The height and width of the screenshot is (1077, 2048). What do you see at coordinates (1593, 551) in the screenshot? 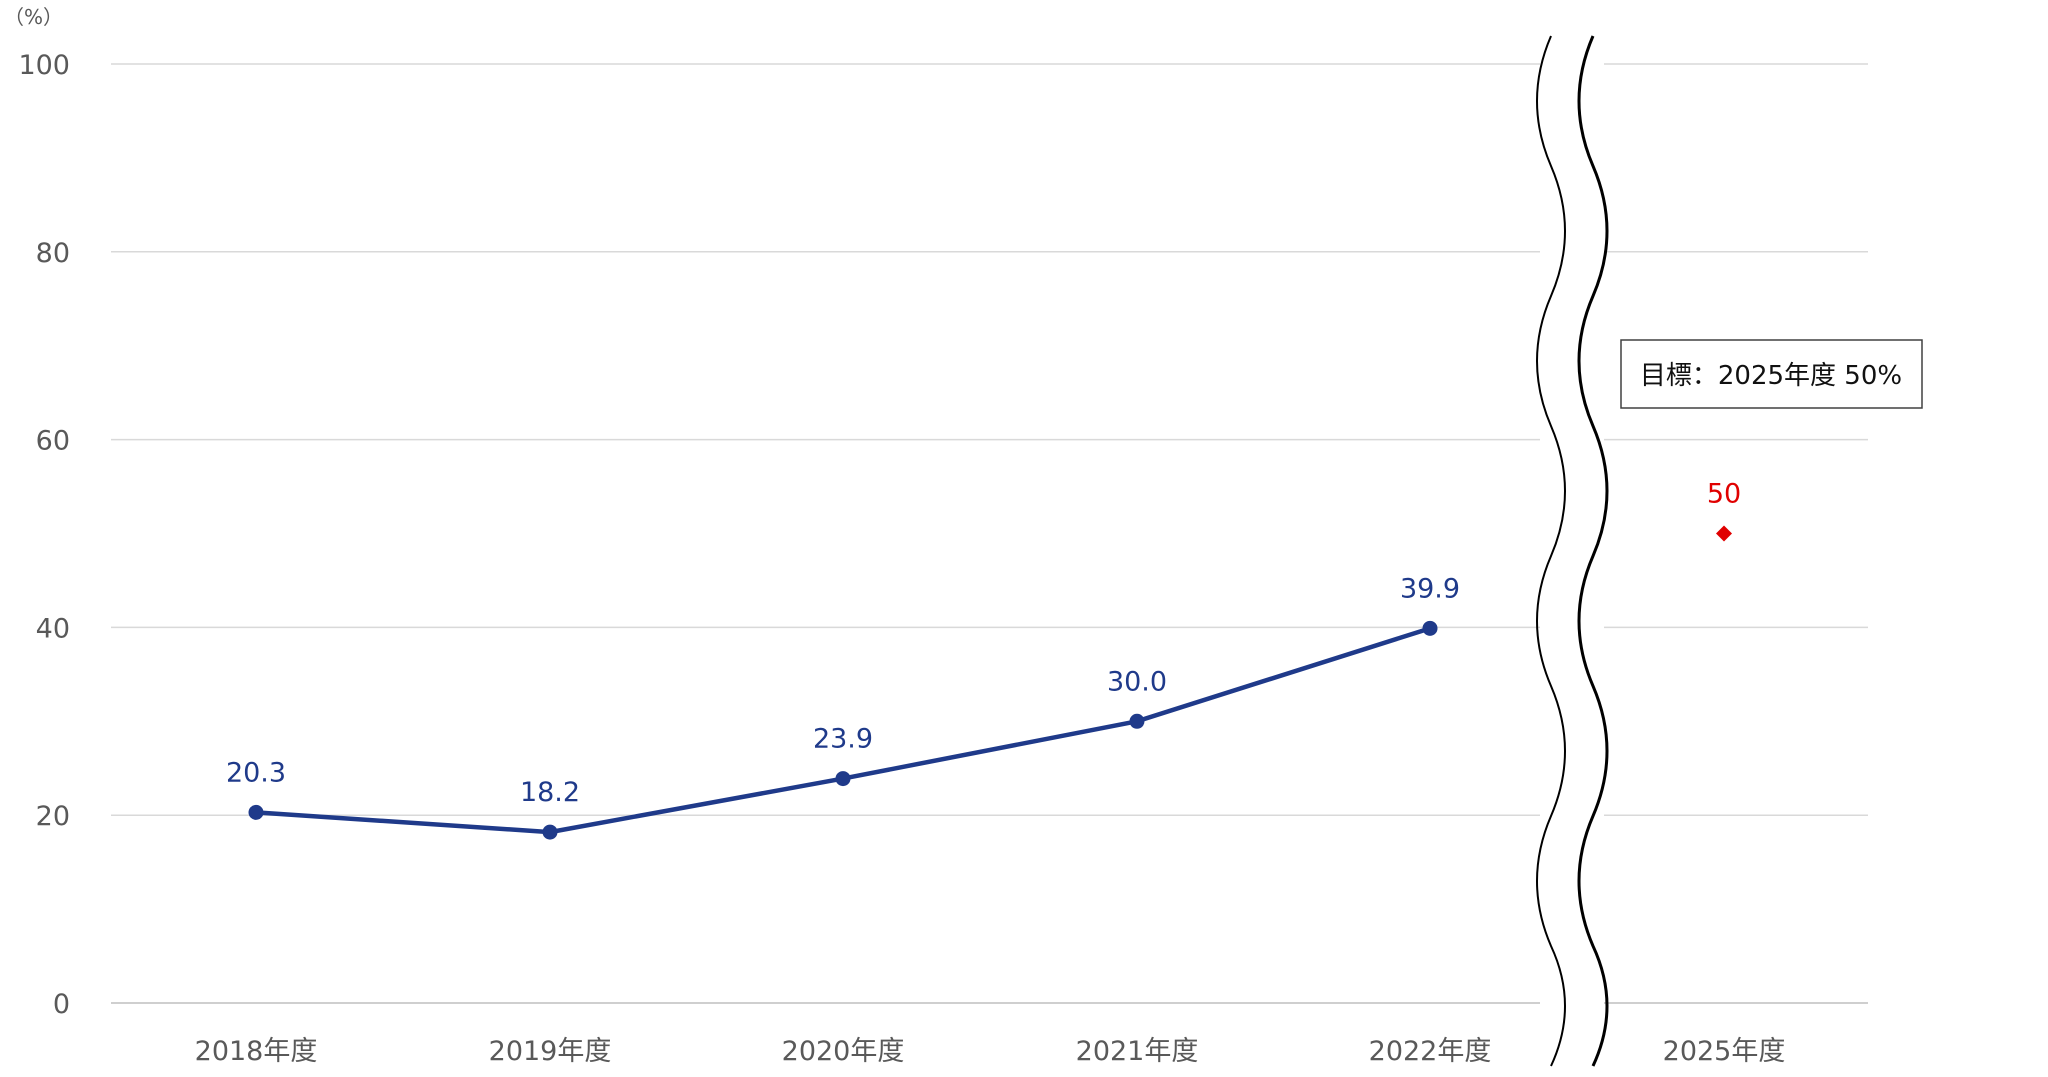
I see `break-line-right` at bounding box center [1593, 551].